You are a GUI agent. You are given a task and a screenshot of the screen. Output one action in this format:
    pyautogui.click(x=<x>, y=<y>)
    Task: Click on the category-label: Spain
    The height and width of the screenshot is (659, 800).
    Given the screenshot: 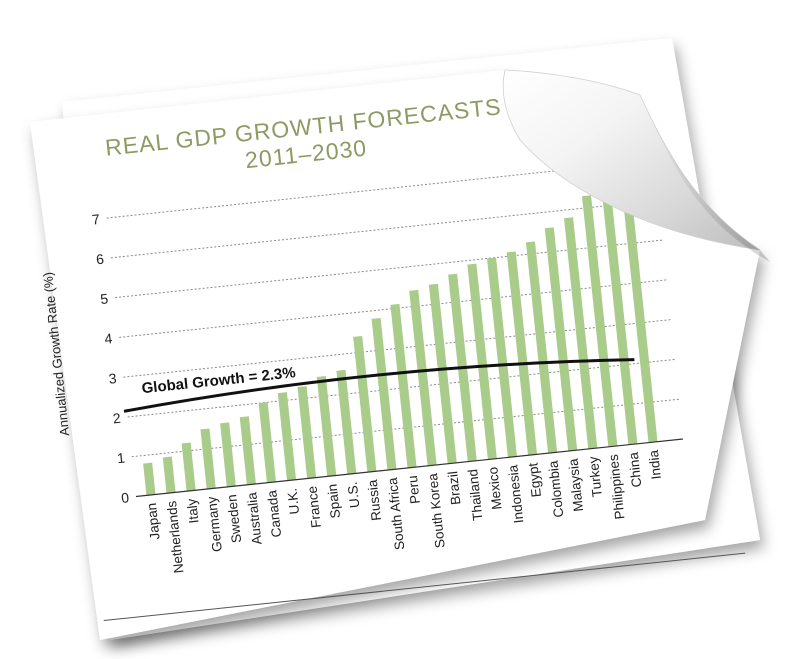 What is the action you would take?
    pyautogui.click(x=334, y=501)
    